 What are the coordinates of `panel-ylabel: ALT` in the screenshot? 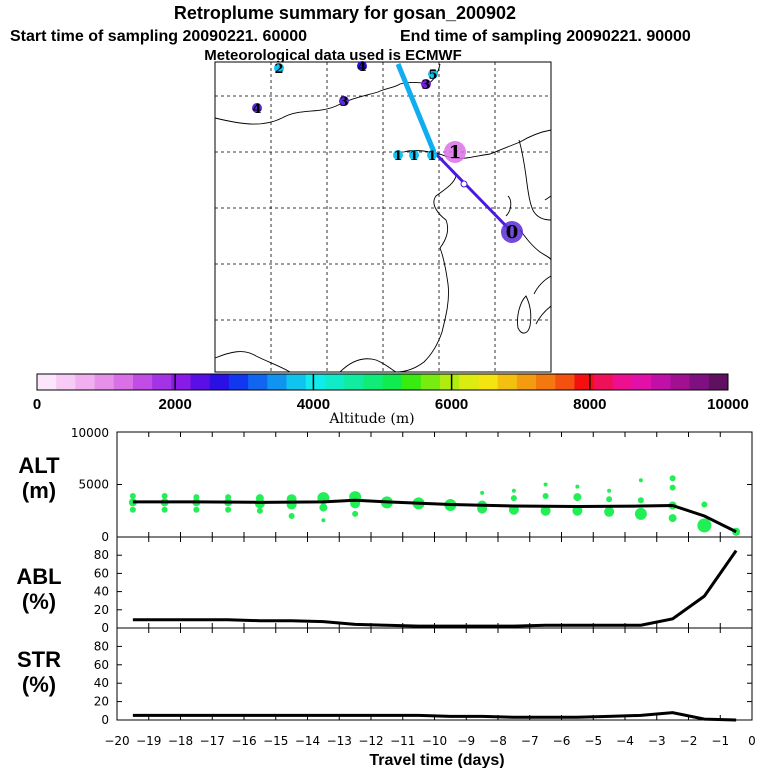 It's located at (39, 465).